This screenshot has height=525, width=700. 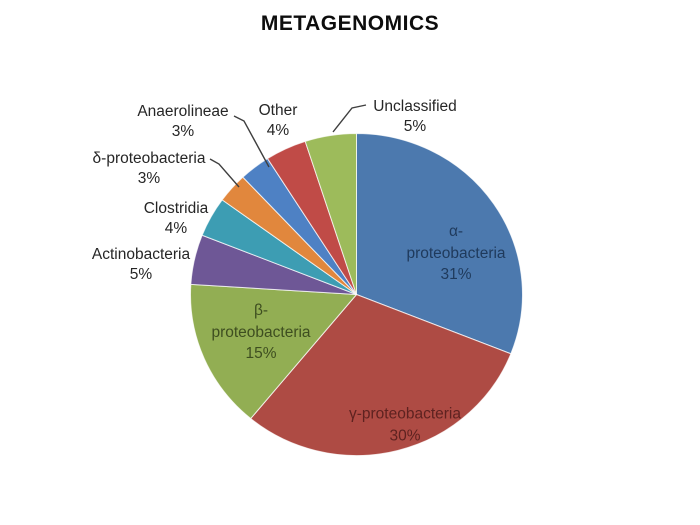 What do you see at coordinates (350, 23) in the screenshot?
I see `chart-title: METAGENOMICS` at bounding box center [350, 23].